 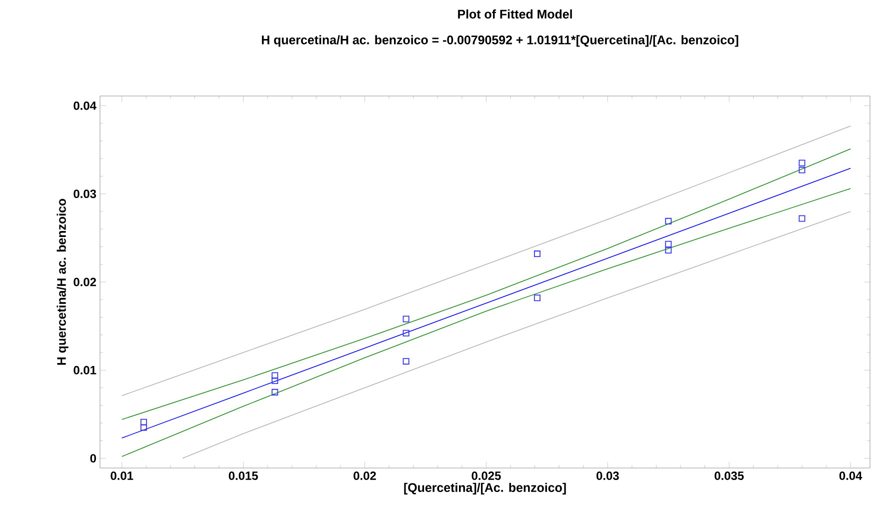 I want to click on x-tick-label: 0.01, so click(x=122, y=476).